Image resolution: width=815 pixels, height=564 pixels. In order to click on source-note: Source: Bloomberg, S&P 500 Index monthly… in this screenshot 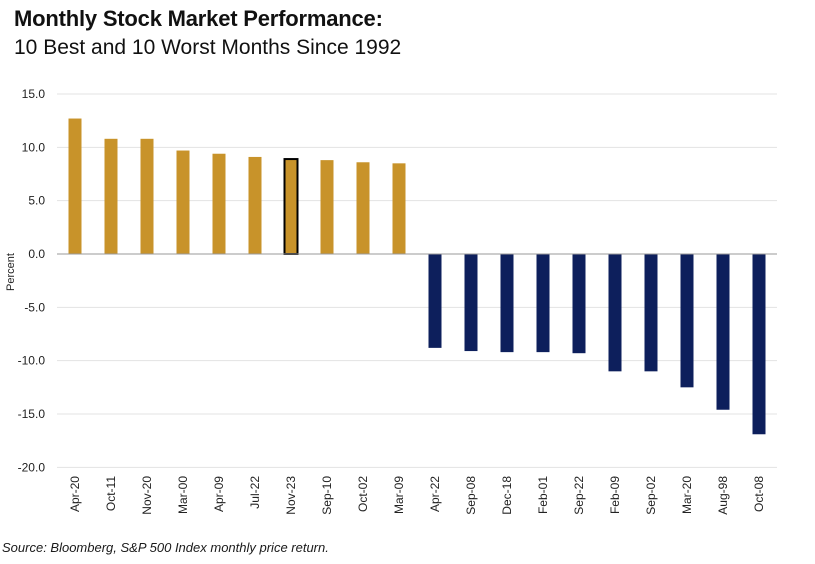, I will do `click(165, 547)`.